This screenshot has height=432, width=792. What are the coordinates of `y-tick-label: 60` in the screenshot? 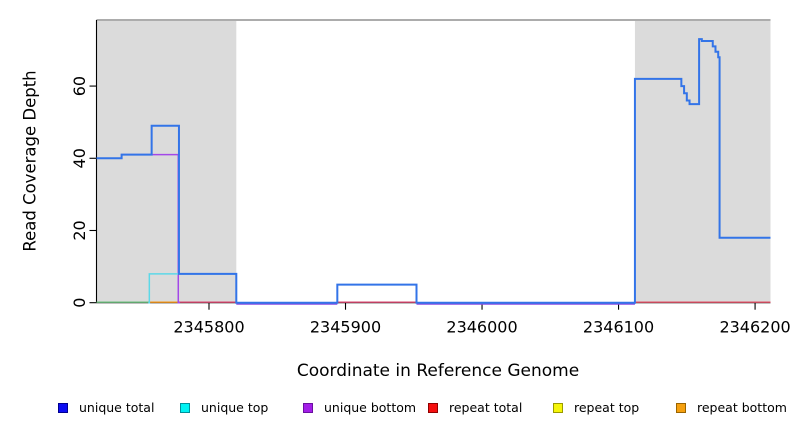 It's located at (79, 86).